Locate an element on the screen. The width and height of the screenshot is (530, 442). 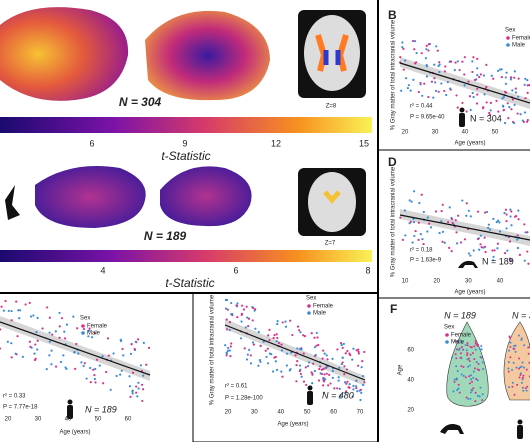
legend-swatch is located at coordinates (508, 38).